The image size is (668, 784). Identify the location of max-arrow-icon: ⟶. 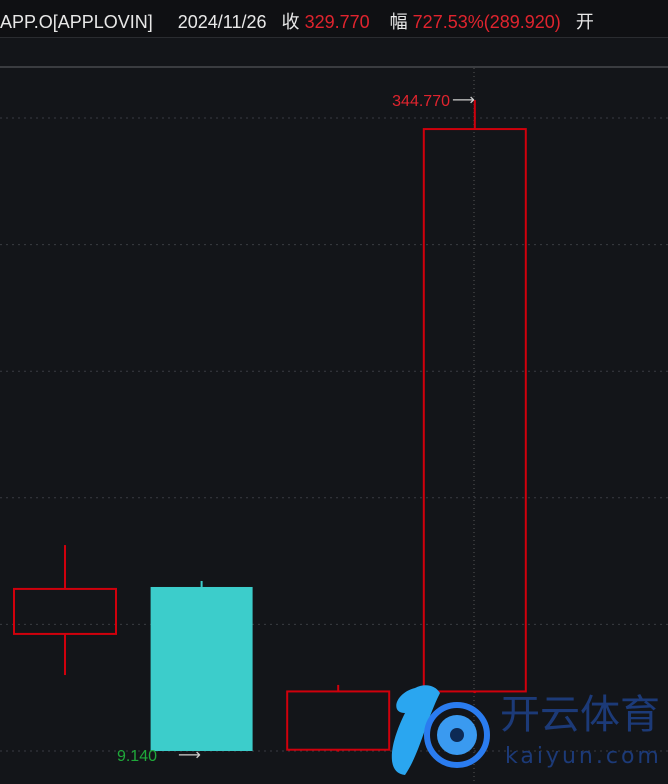
(463, 99).